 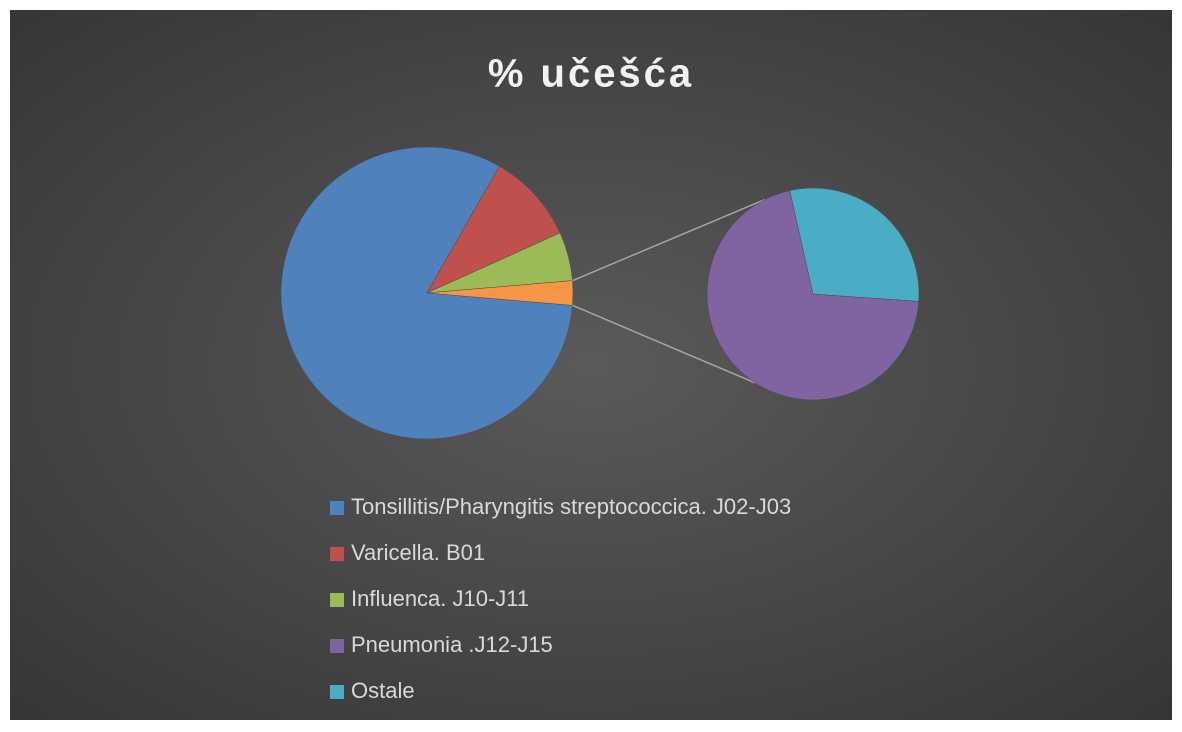 I want to click on other-slice, so click(x=500, y=293).